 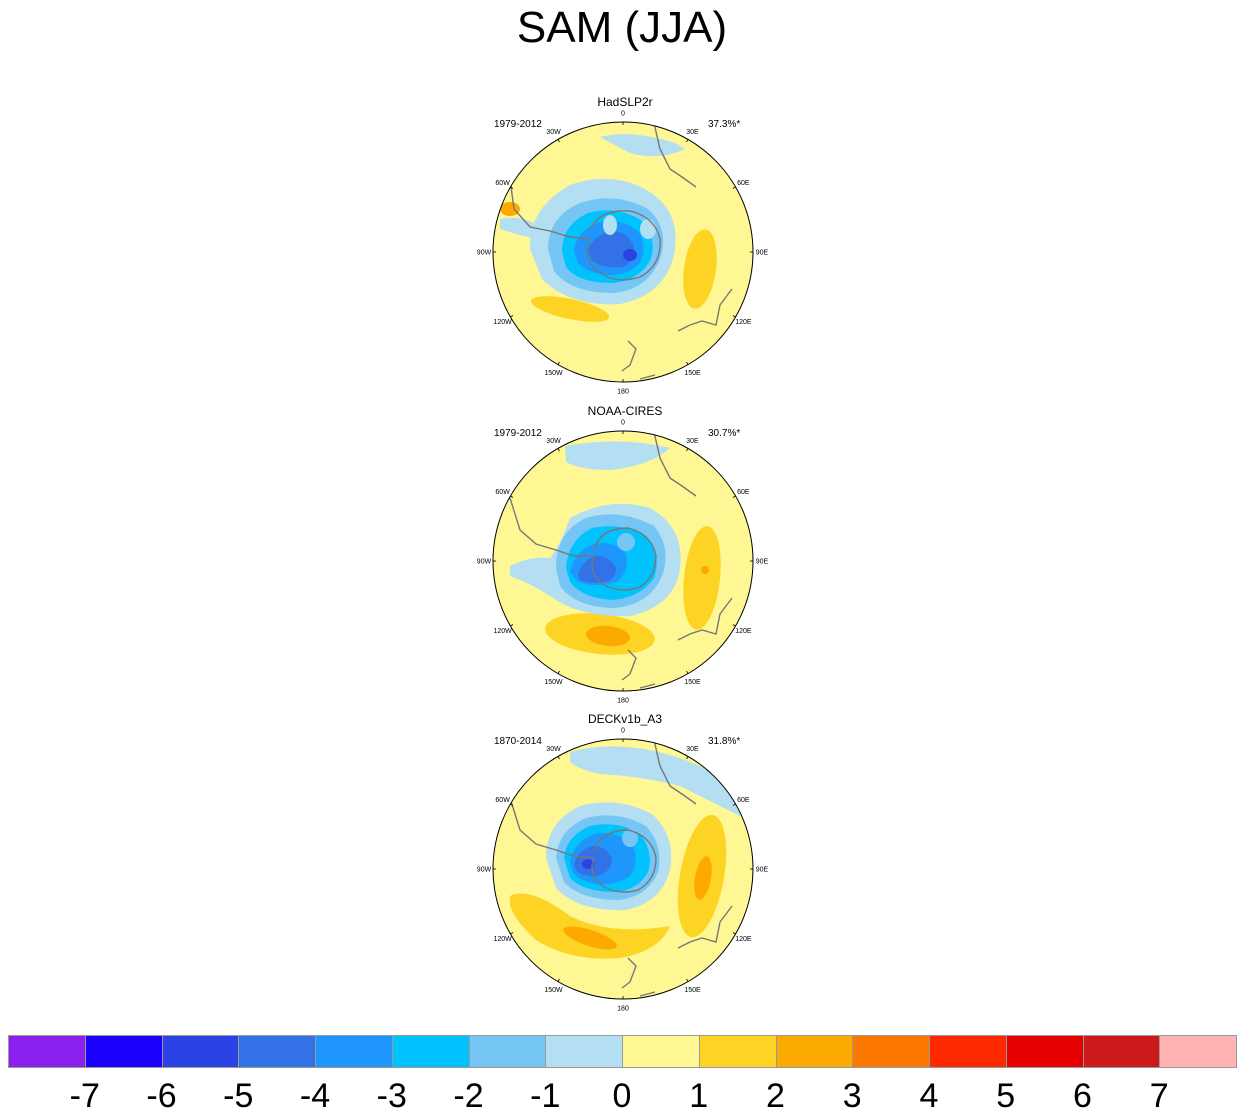 What do you see at coordinates (238, 1096) in the screenshot?
I see `colorbar-label: -5` at bounding box center [238, 1096].